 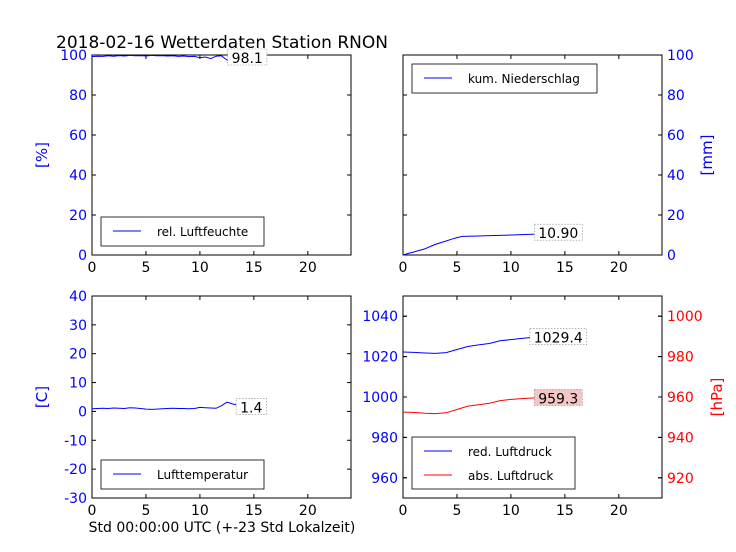 I want to click on annotation-label: 98.1, so click(x=247, y=59).